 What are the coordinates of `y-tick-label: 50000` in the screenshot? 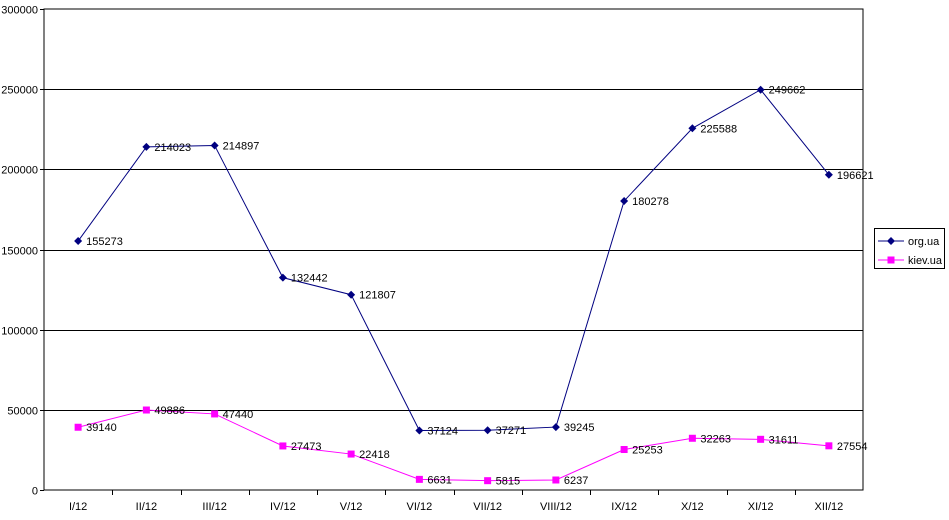 It's located at (22, 412).